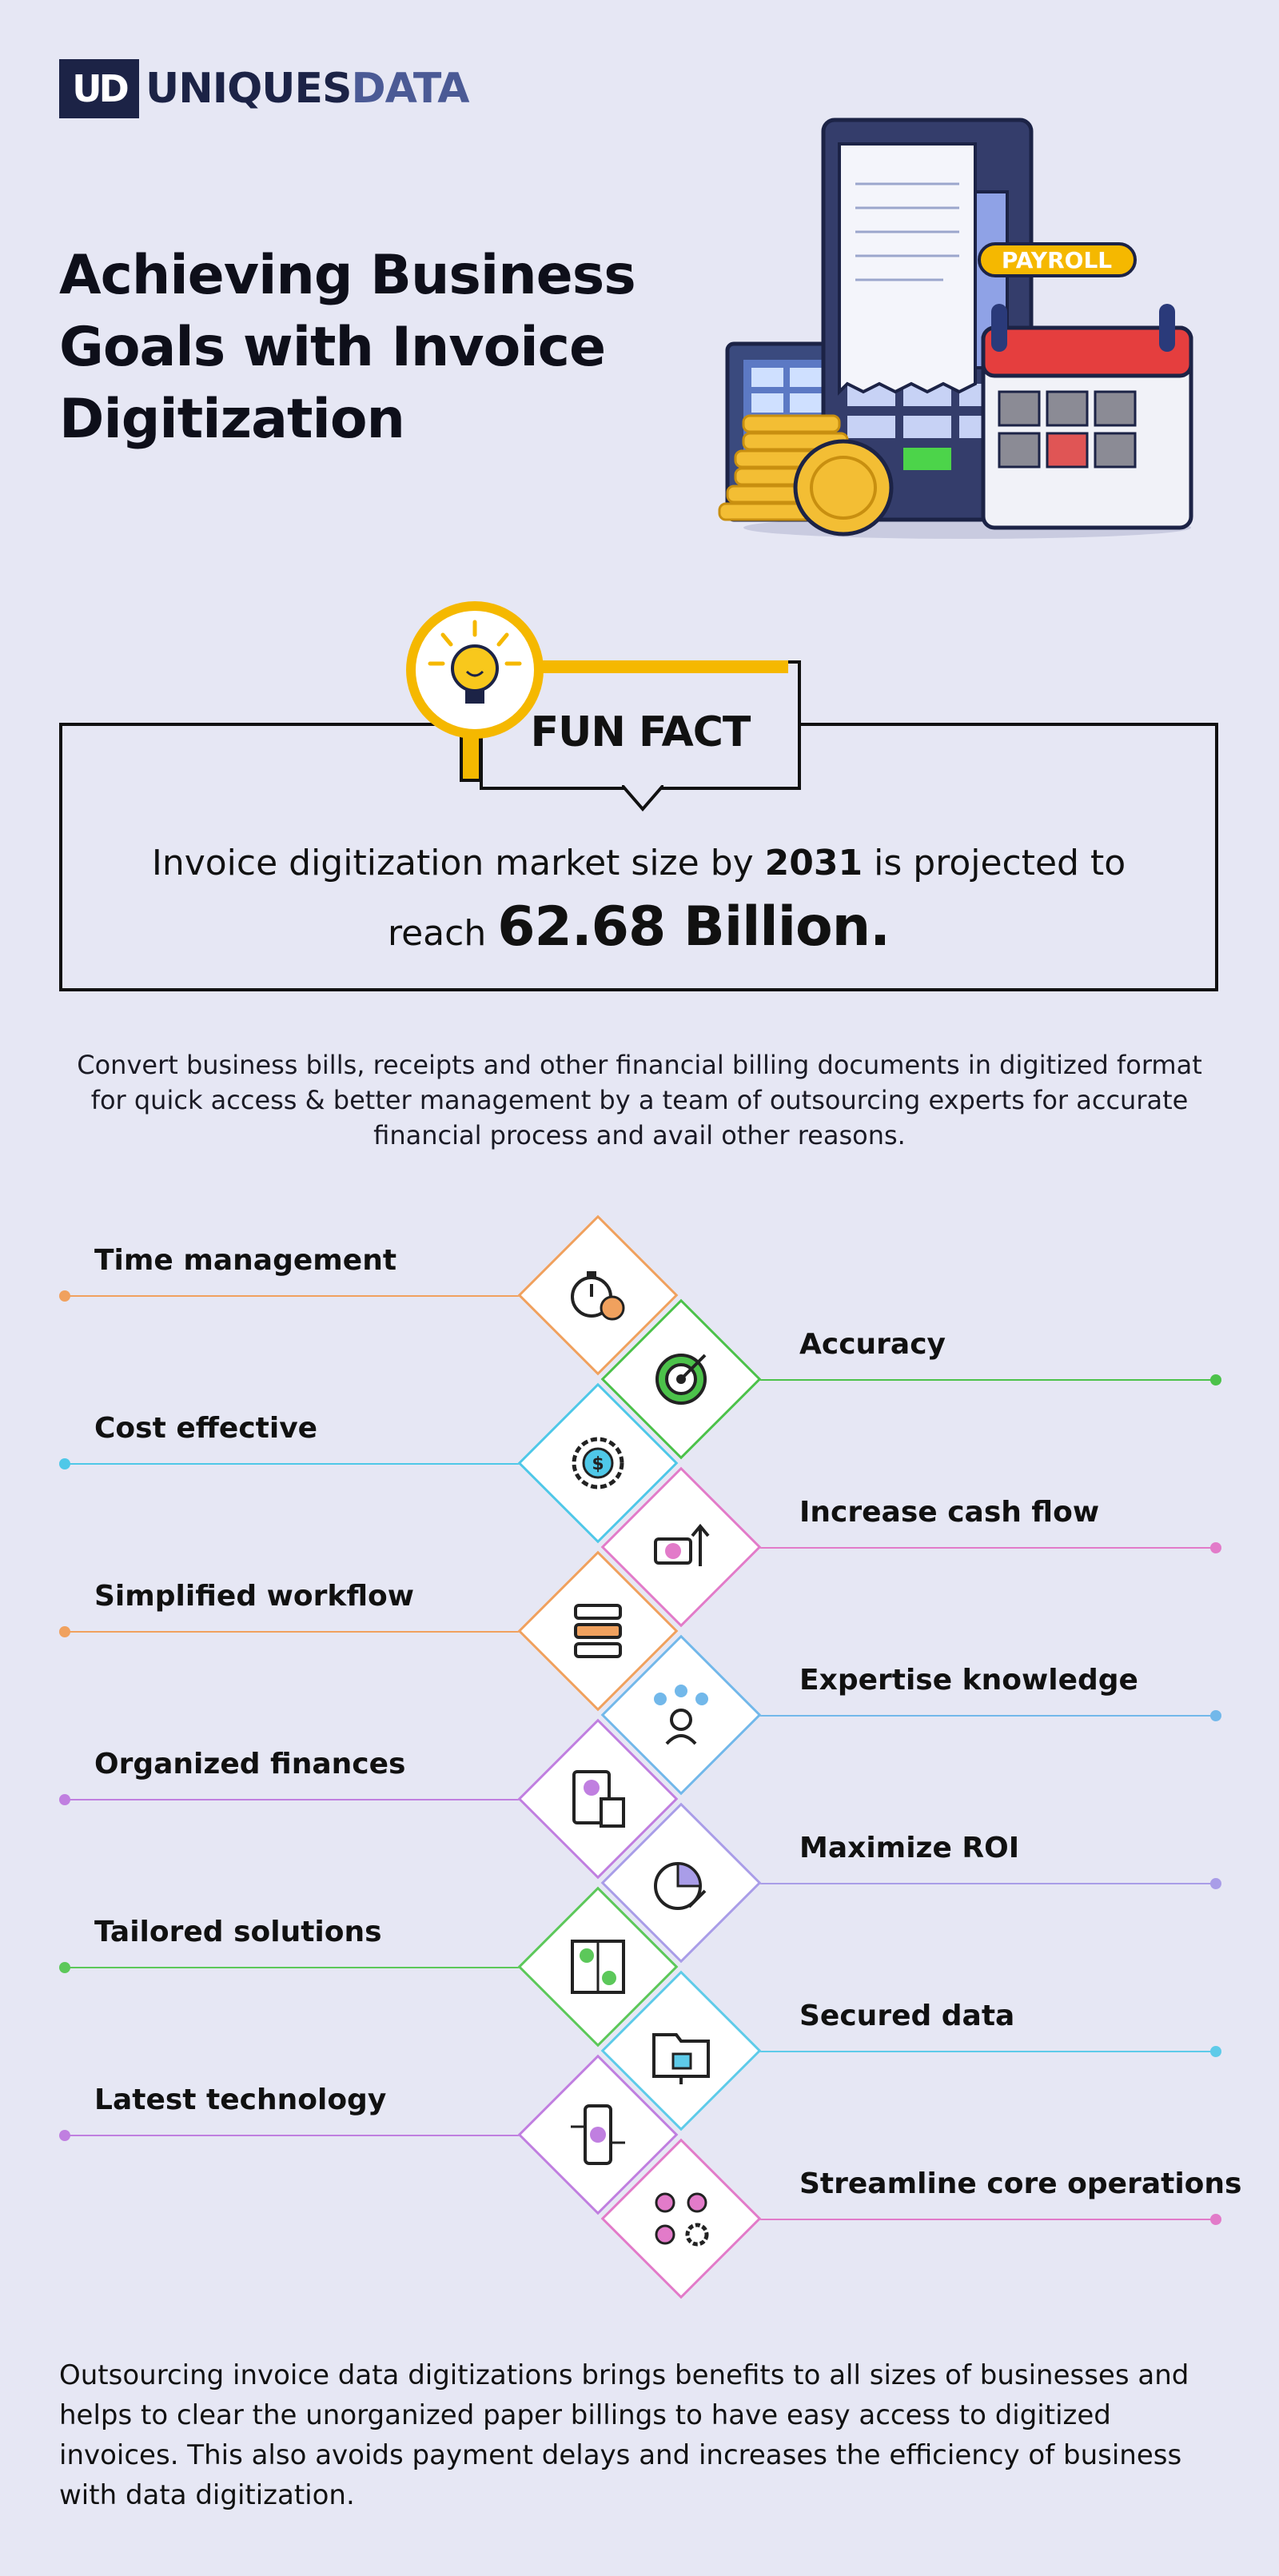  Describe the element at coordinates (240, 2100) in the screenshot. I see `benefit-label: Latest technology` at that location.